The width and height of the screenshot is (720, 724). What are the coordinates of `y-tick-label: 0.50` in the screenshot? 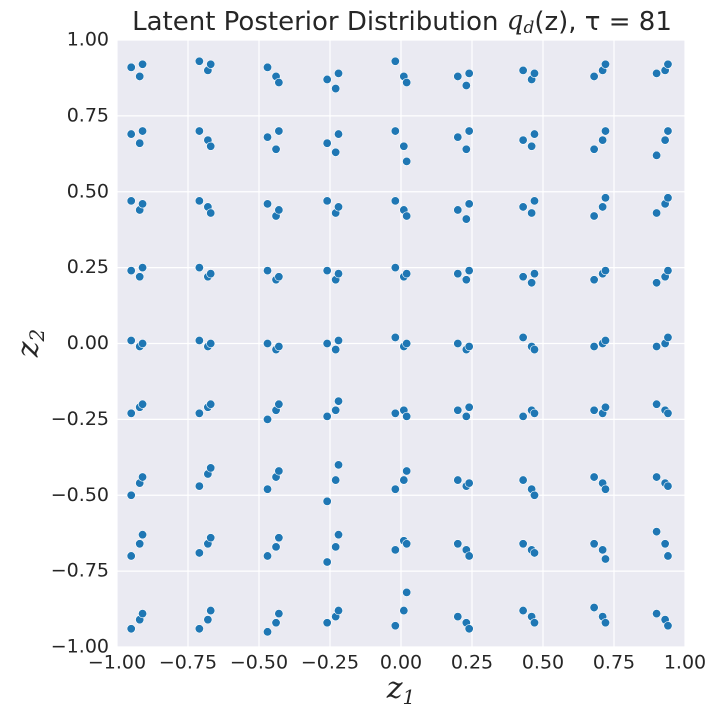 It's located at (88, 191).